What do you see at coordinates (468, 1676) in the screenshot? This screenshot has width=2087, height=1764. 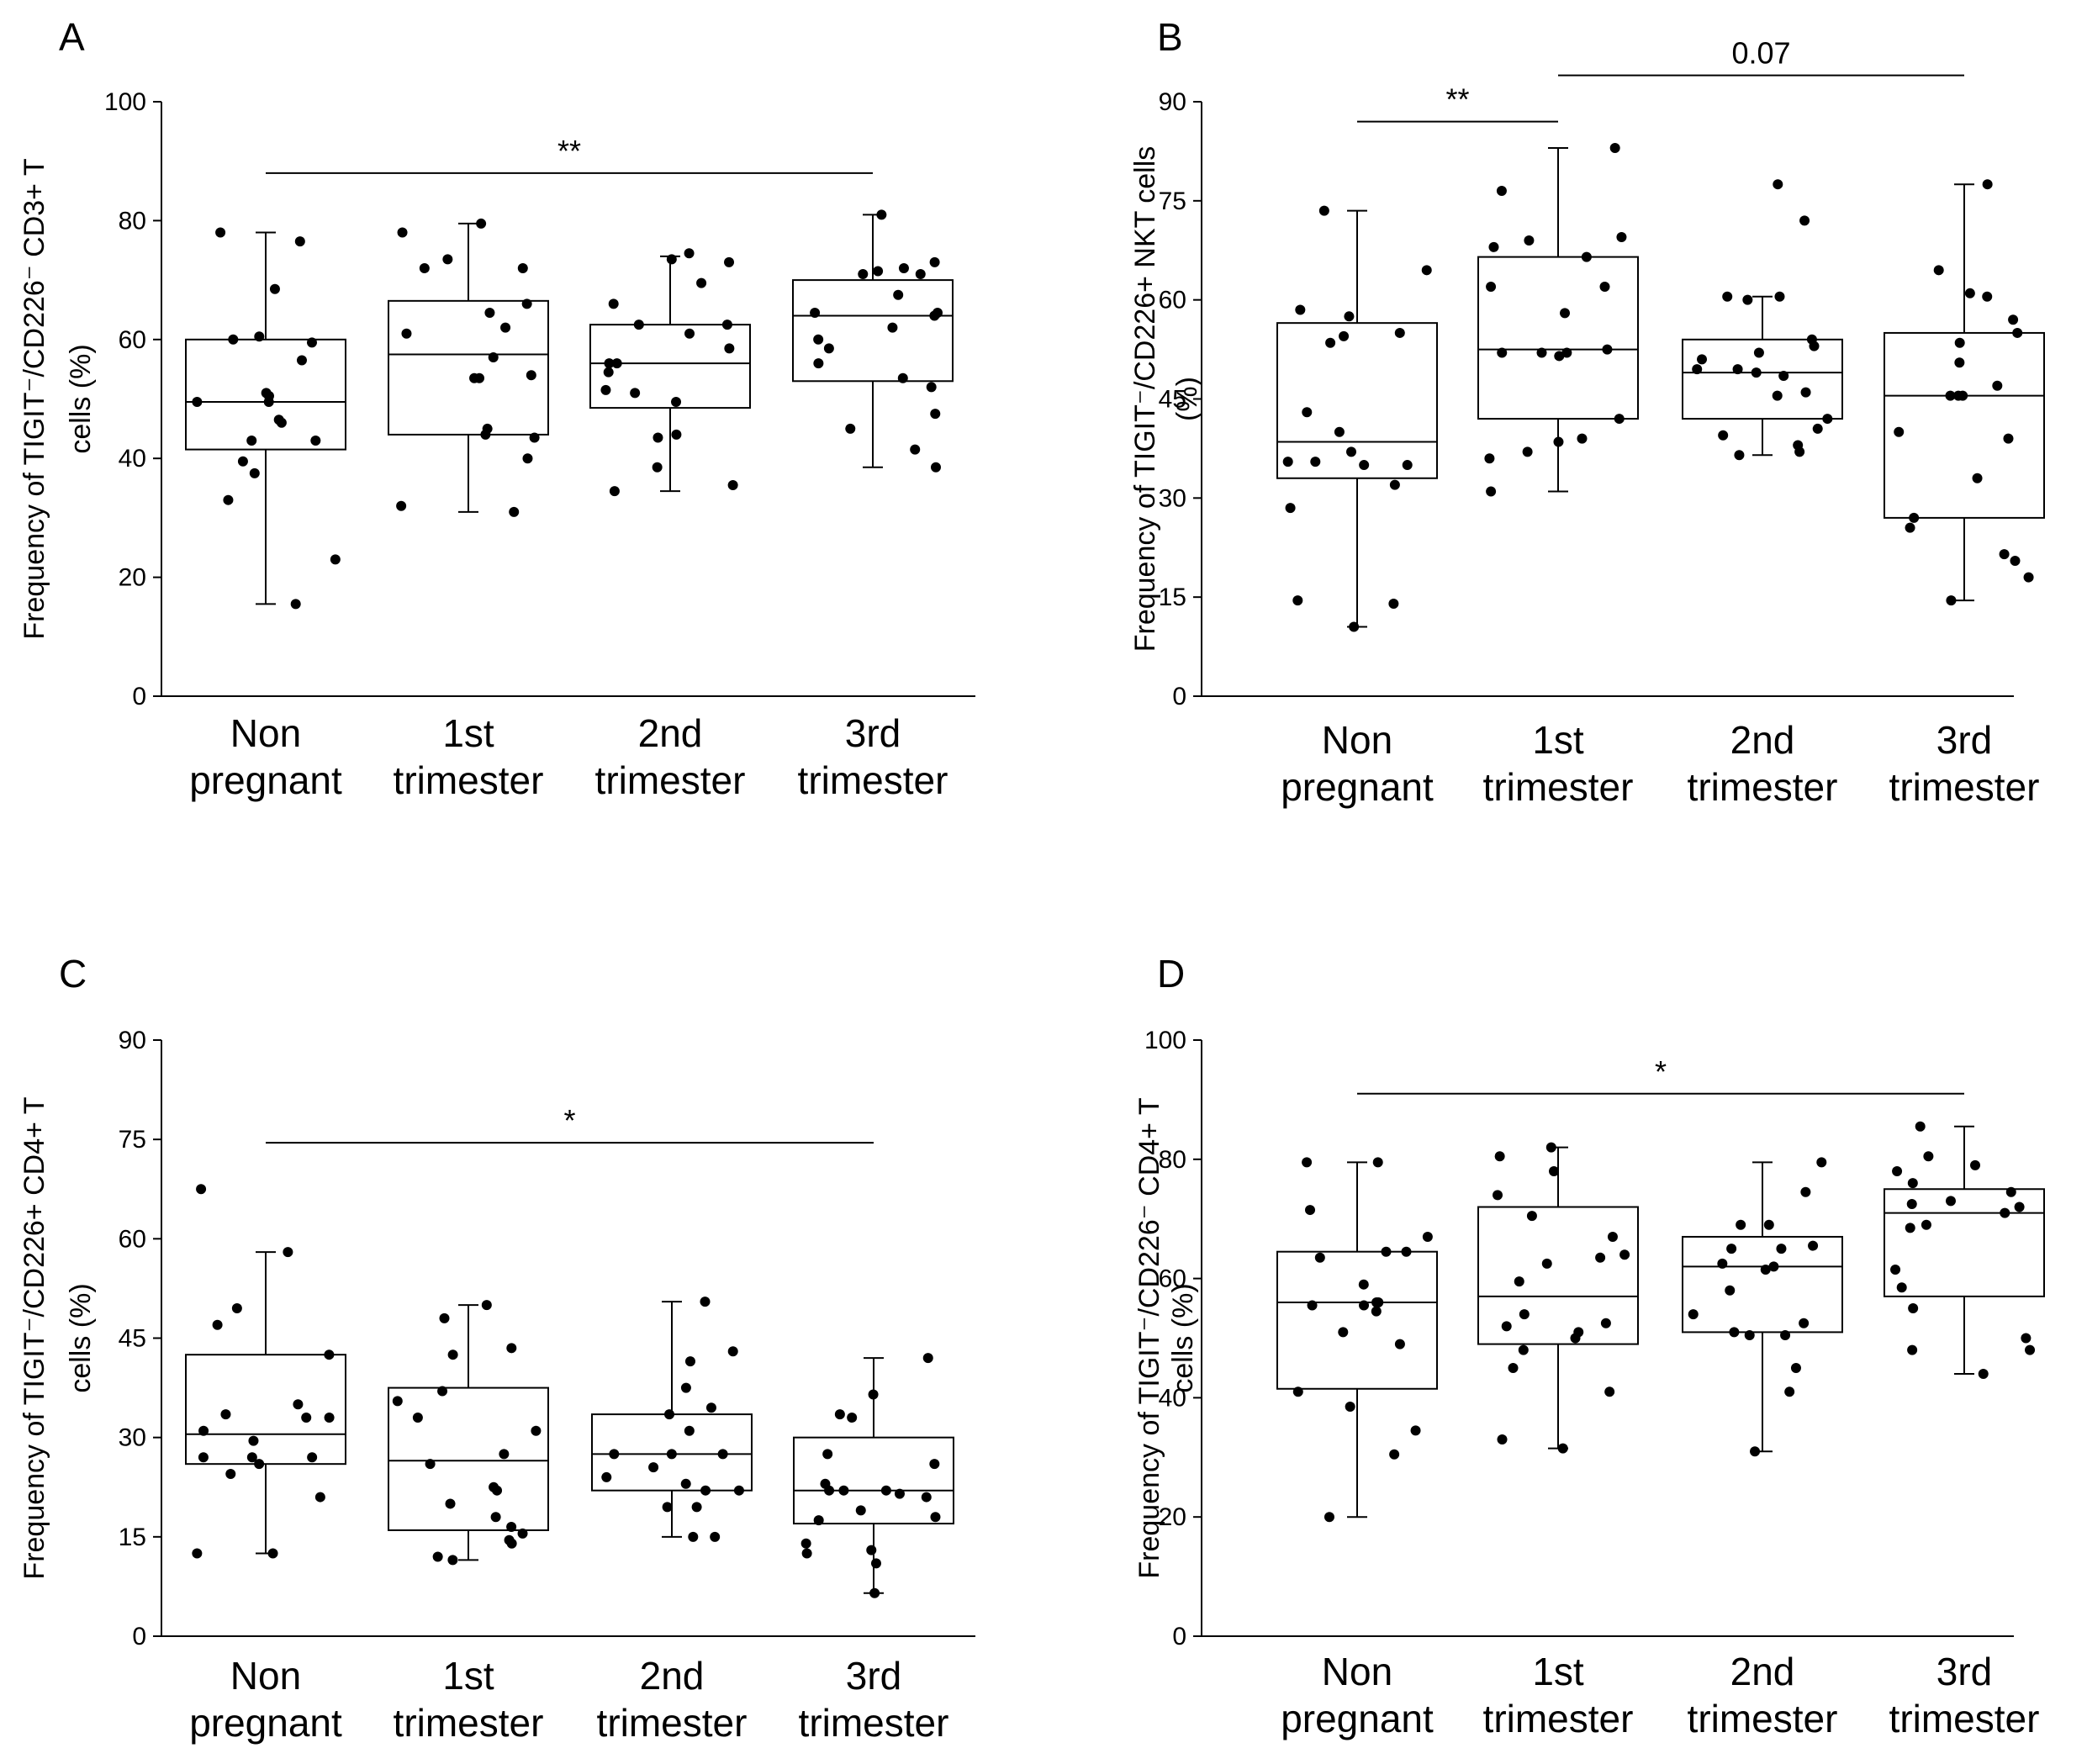 I see `x-category-label: 1st` at bounding box center [468, 1676].